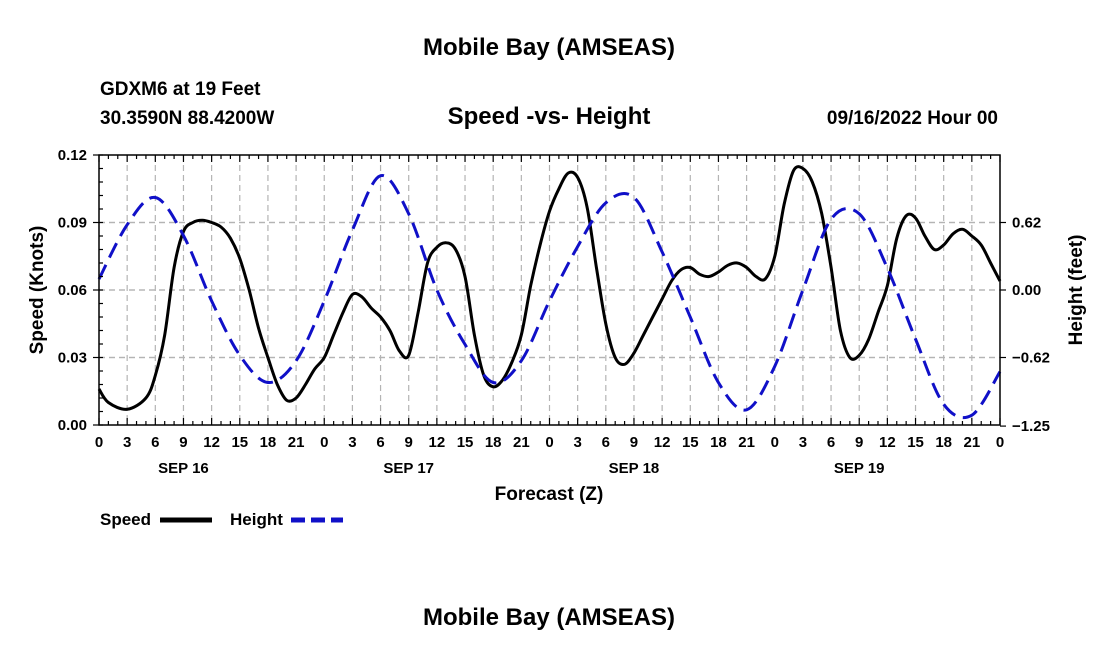  What do you see at coordinates (1076, 290) in the screenshot?
I see `y2-axis-label: Height (feet)` at bounding box center [1076, 290].